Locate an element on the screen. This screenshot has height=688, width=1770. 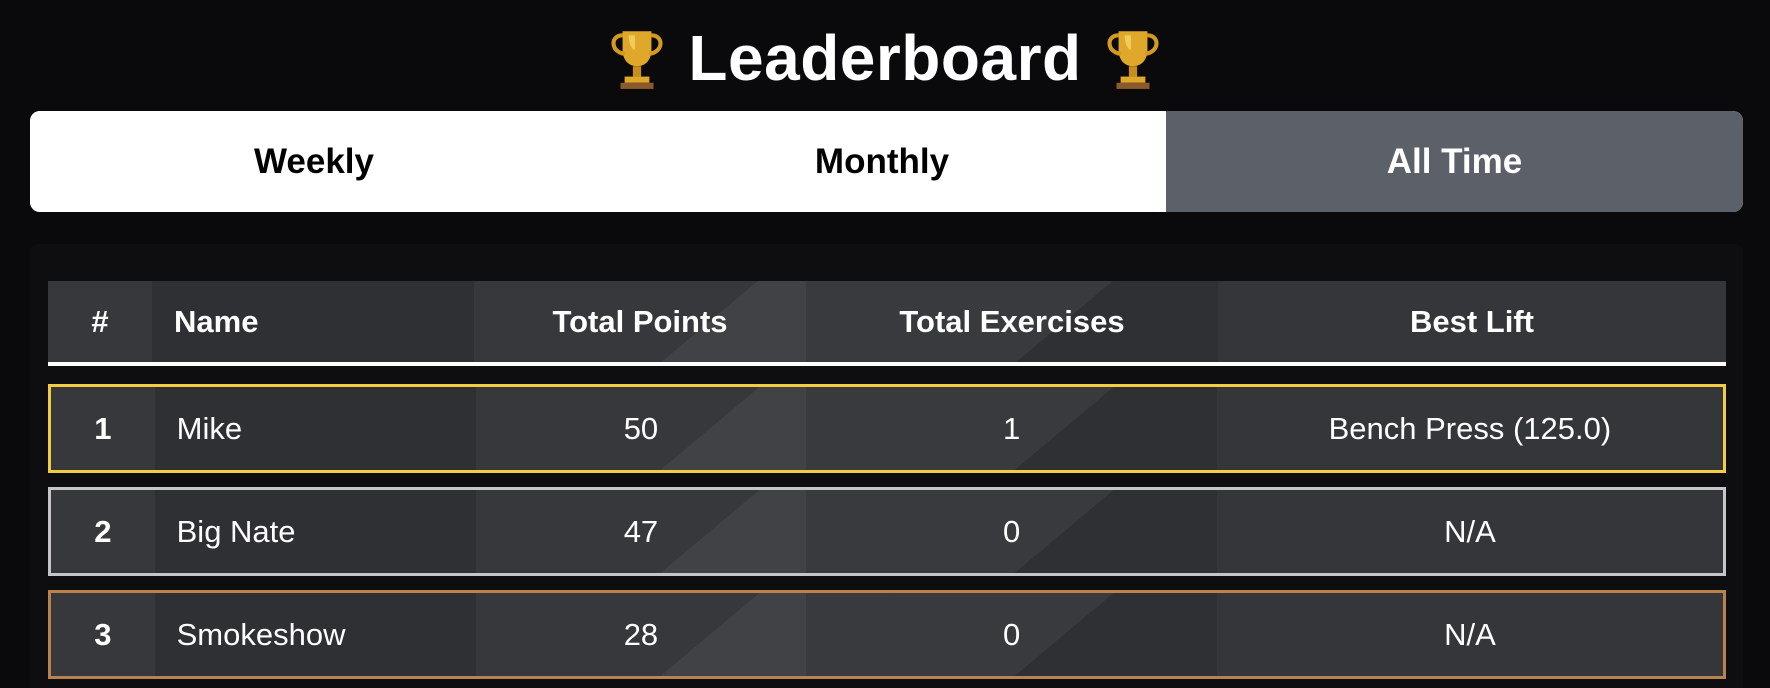
period-tabs: Weekly Monthly All Time is located at coordinates (886, 161).